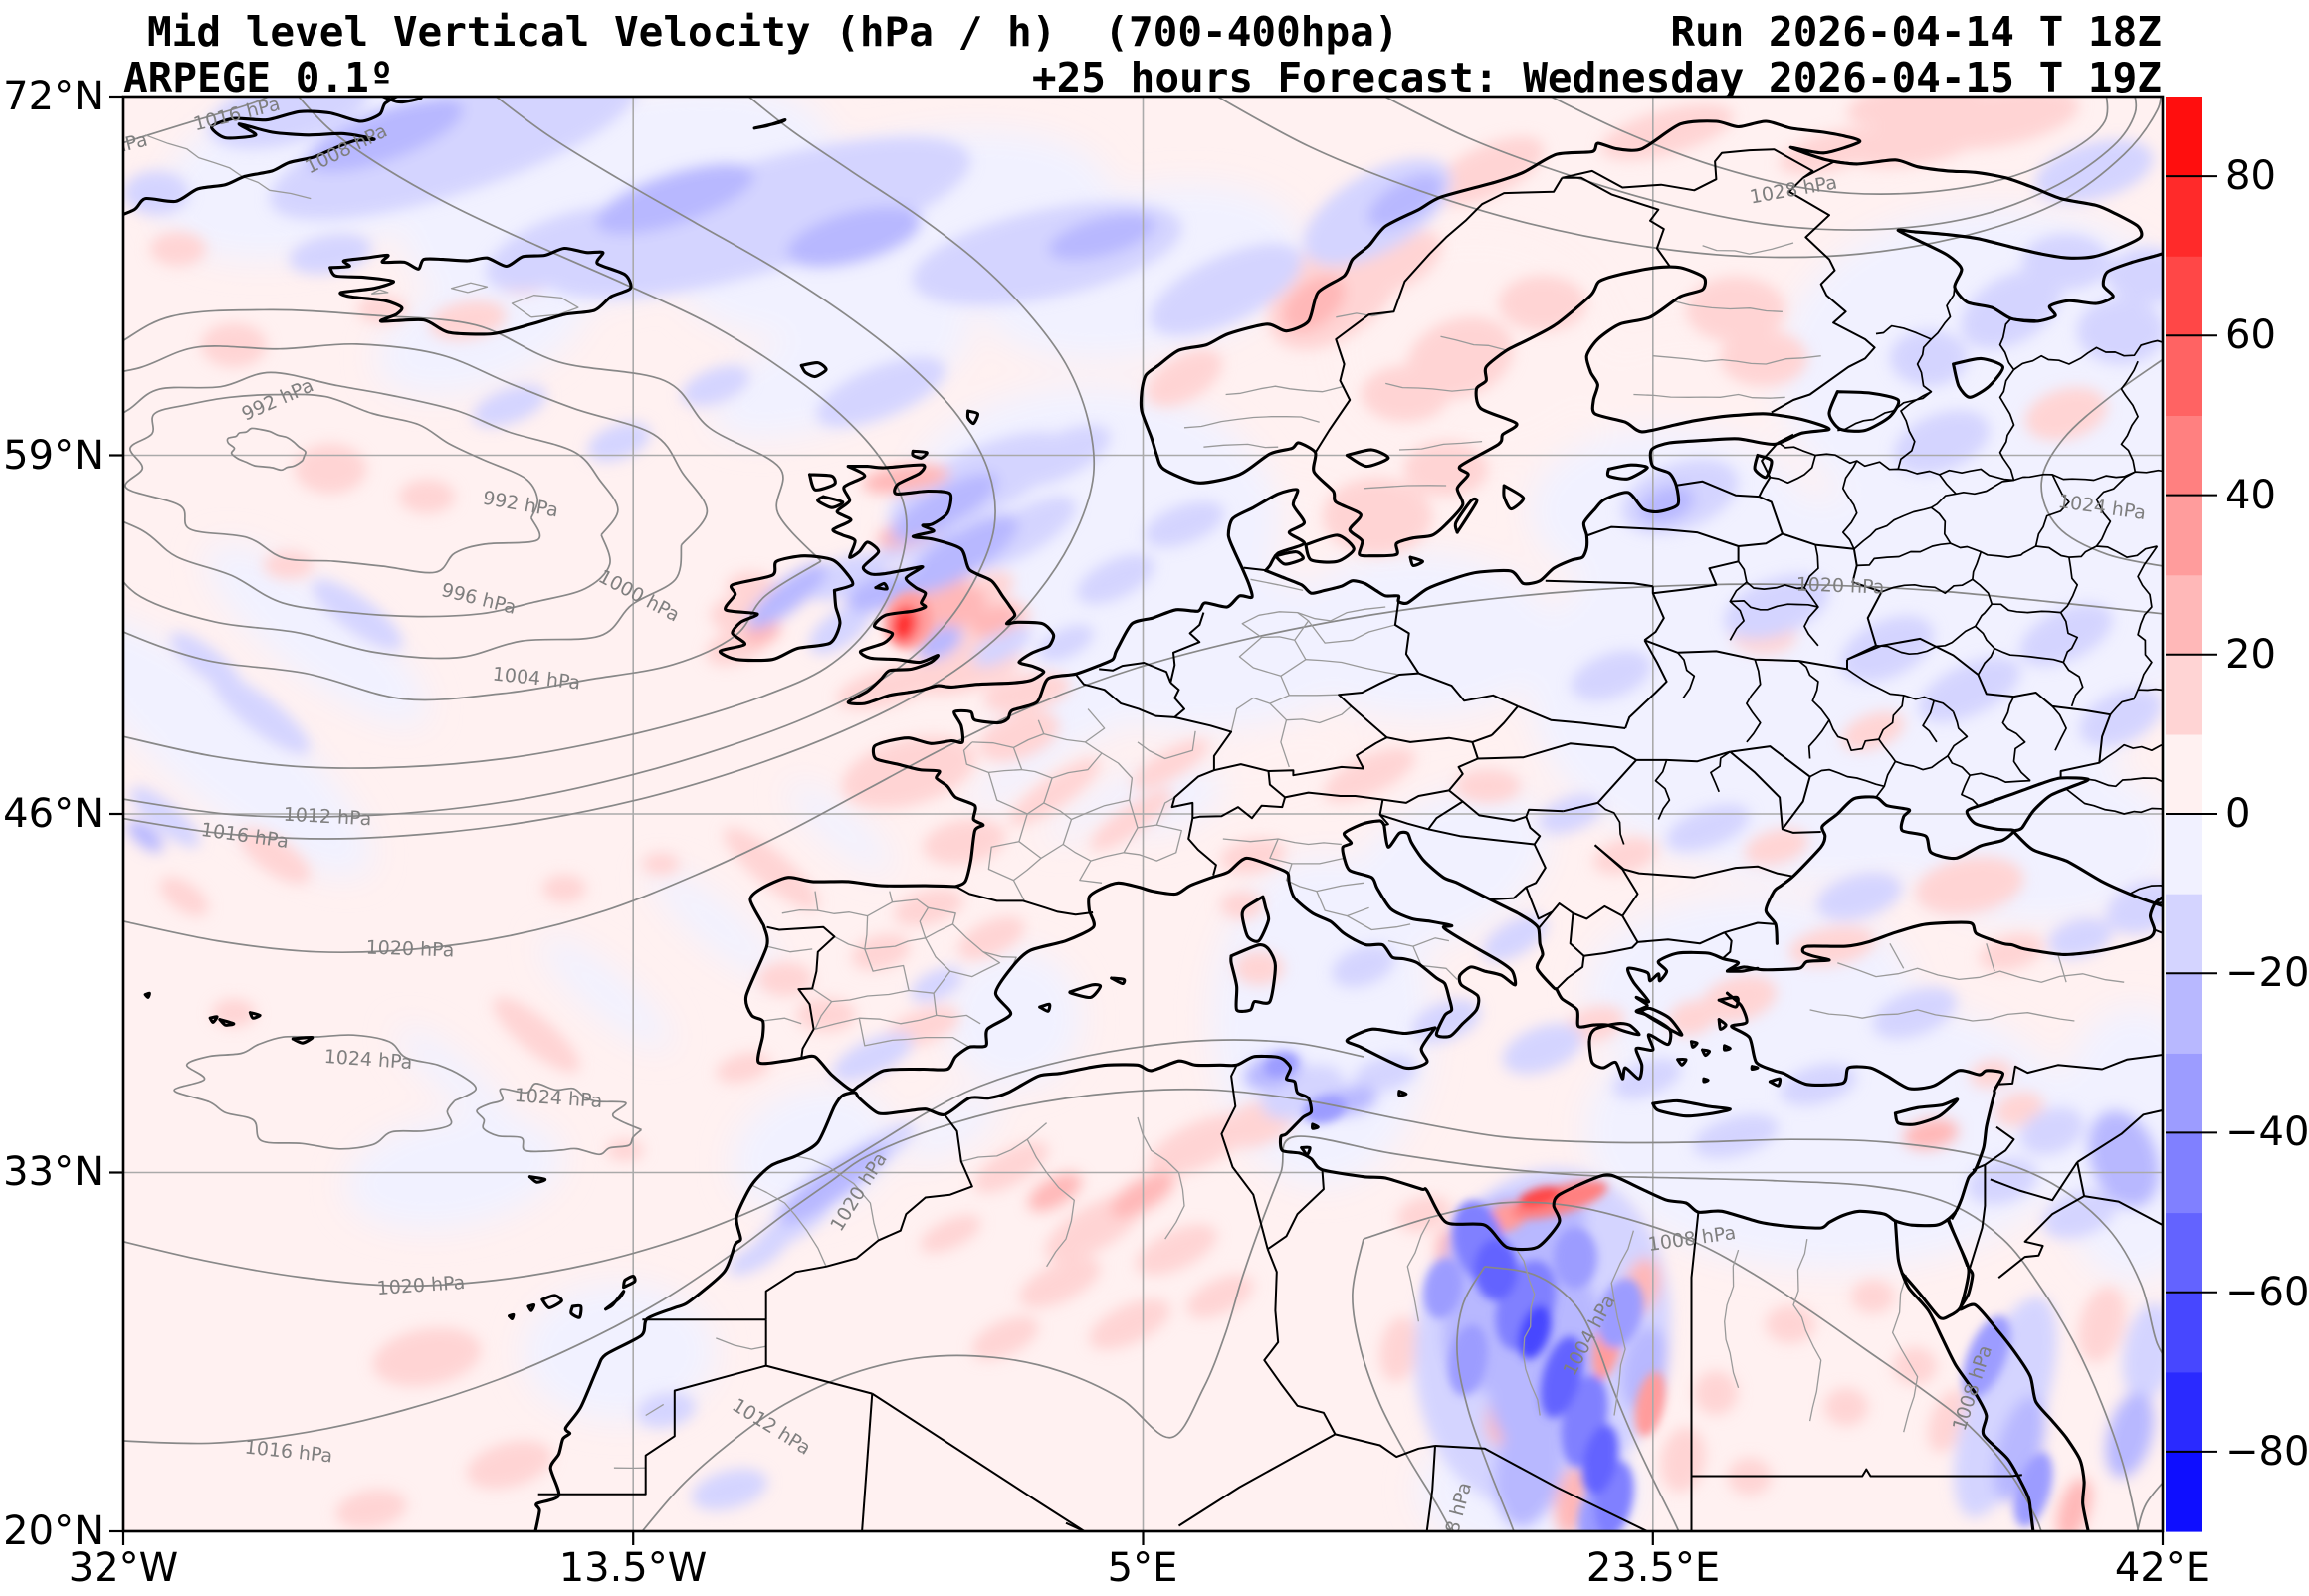 Image resolution: width=2309 pixels, height=1596 pixels. I want to click on x-tick-label: 23.5°E, so click(1653, 1568).